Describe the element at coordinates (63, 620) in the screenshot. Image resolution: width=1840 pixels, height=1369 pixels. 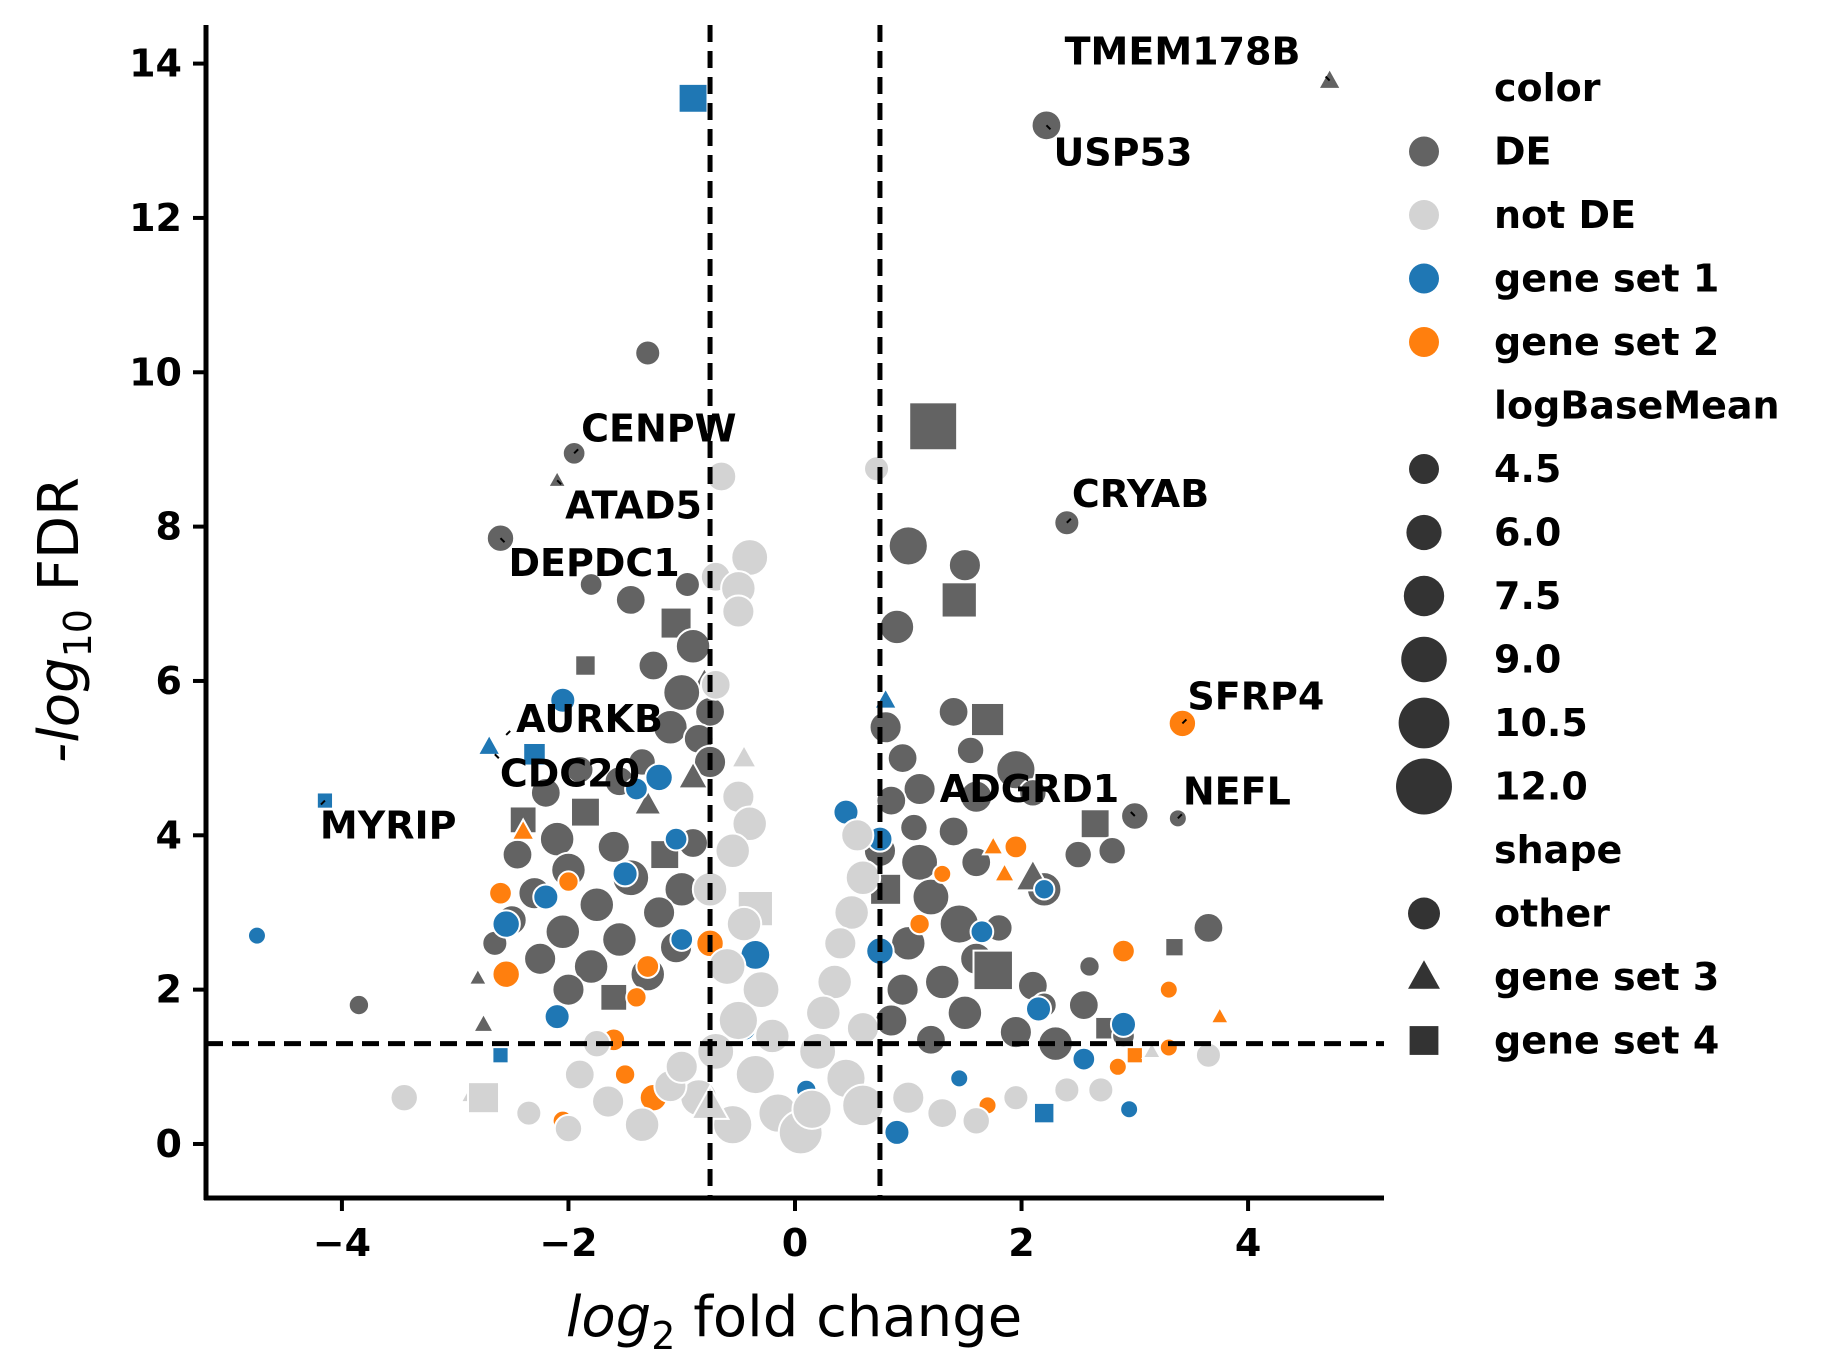
I see `y-axis-title: -log10 FDR` at that location.